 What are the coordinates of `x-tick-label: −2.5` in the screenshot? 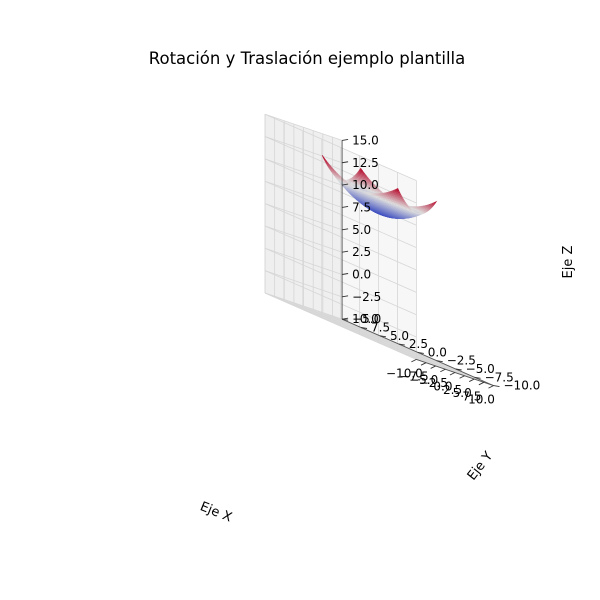 It's located at (433, 383).